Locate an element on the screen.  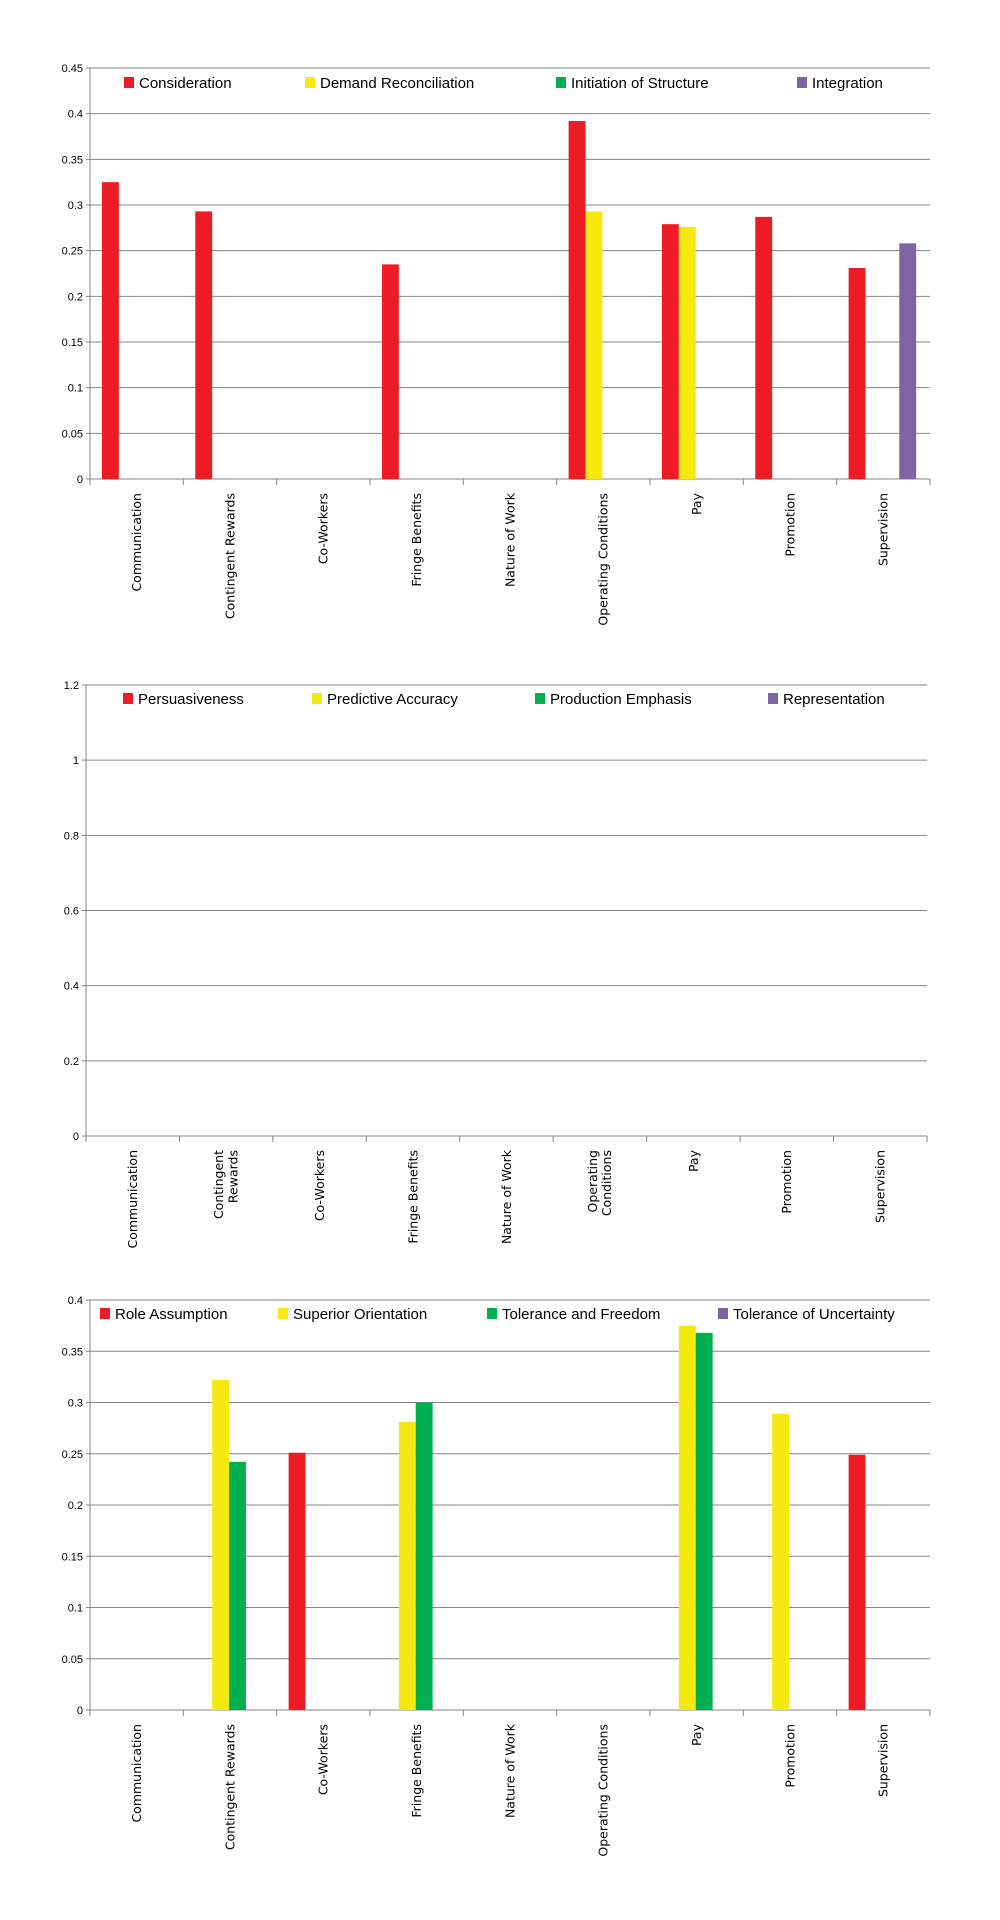
y-tick-label: 0.45 is located at coordinates (72, 69).